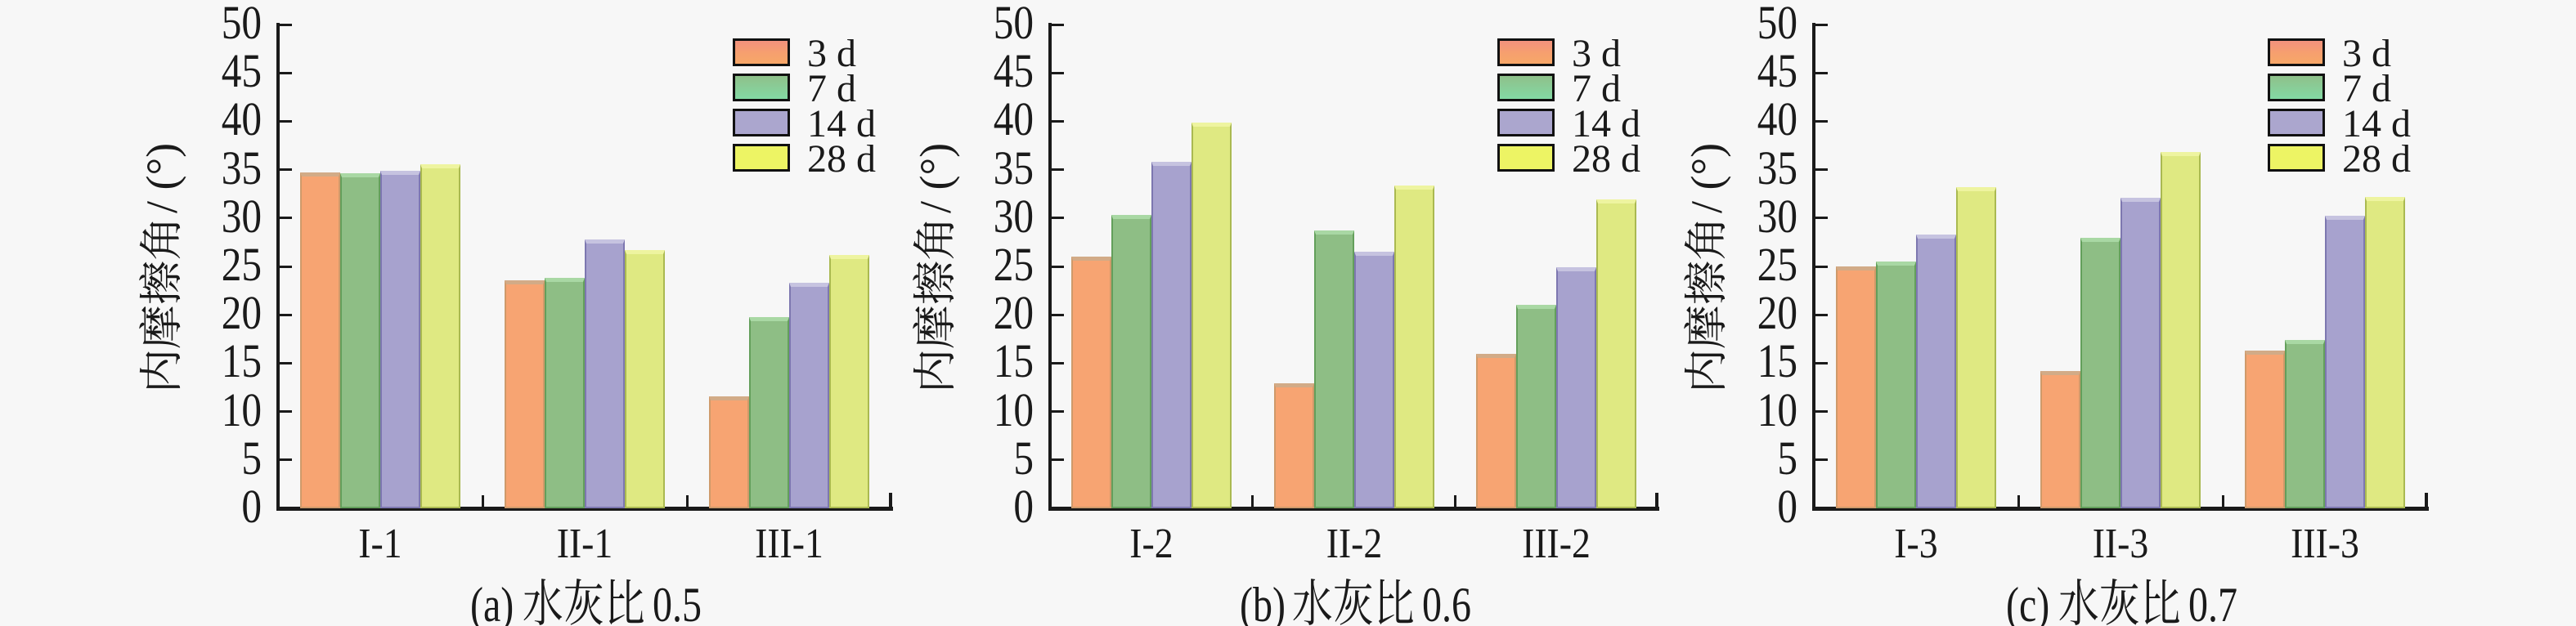 The height and width of the screenshot is (626, 2576). I want to click on svg-text: 0.6, so click(1447, 602).